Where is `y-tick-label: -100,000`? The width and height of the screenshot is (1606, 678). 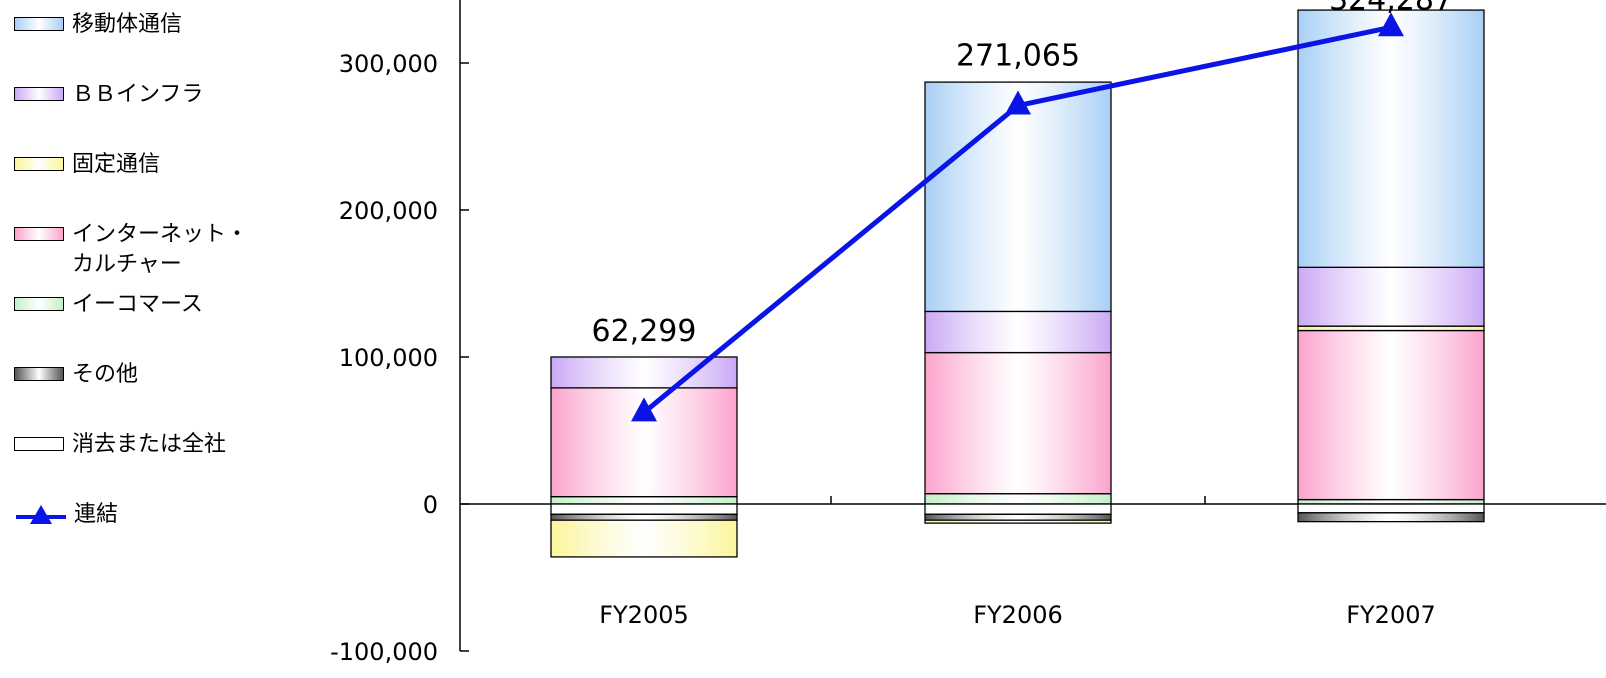 y-tick-label: -100,000 is located at coordinates (384, 652).